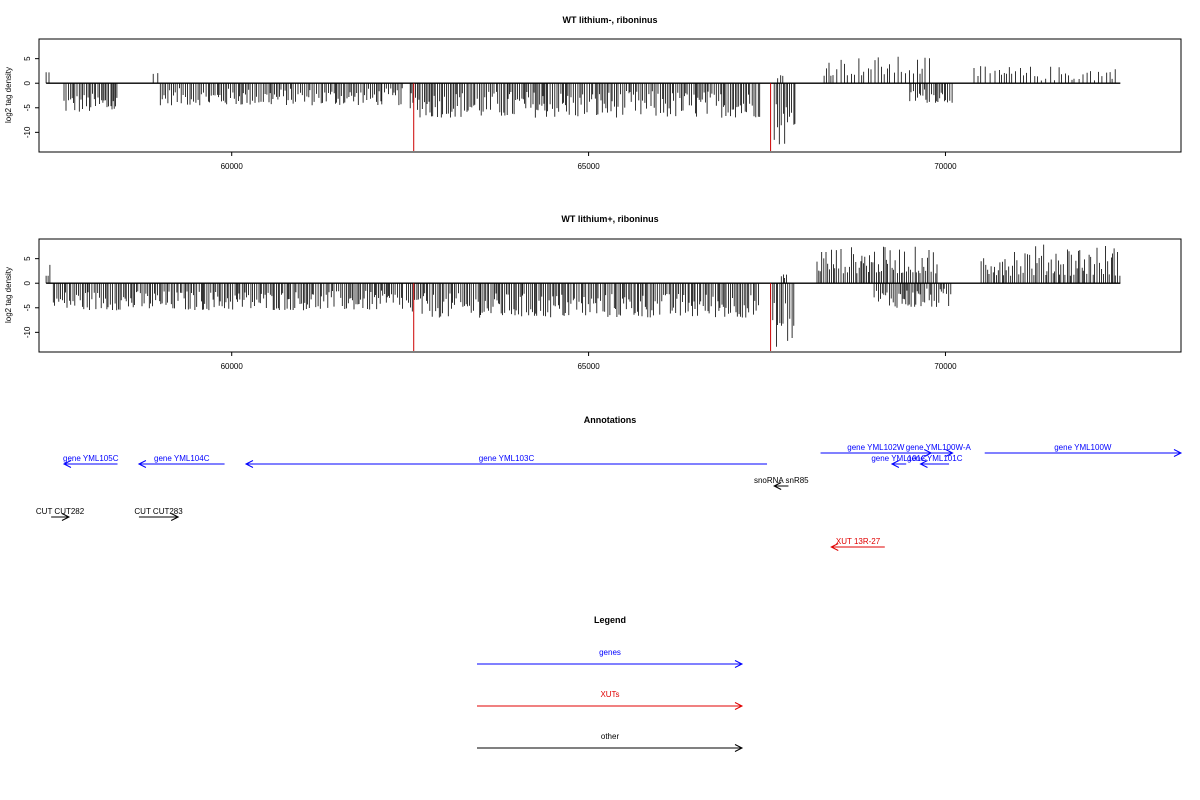  What do you see at coordinates (91, 458) in the screenshot?
I see `feature-label: gene YML105C` at bounding box center [91, 458].